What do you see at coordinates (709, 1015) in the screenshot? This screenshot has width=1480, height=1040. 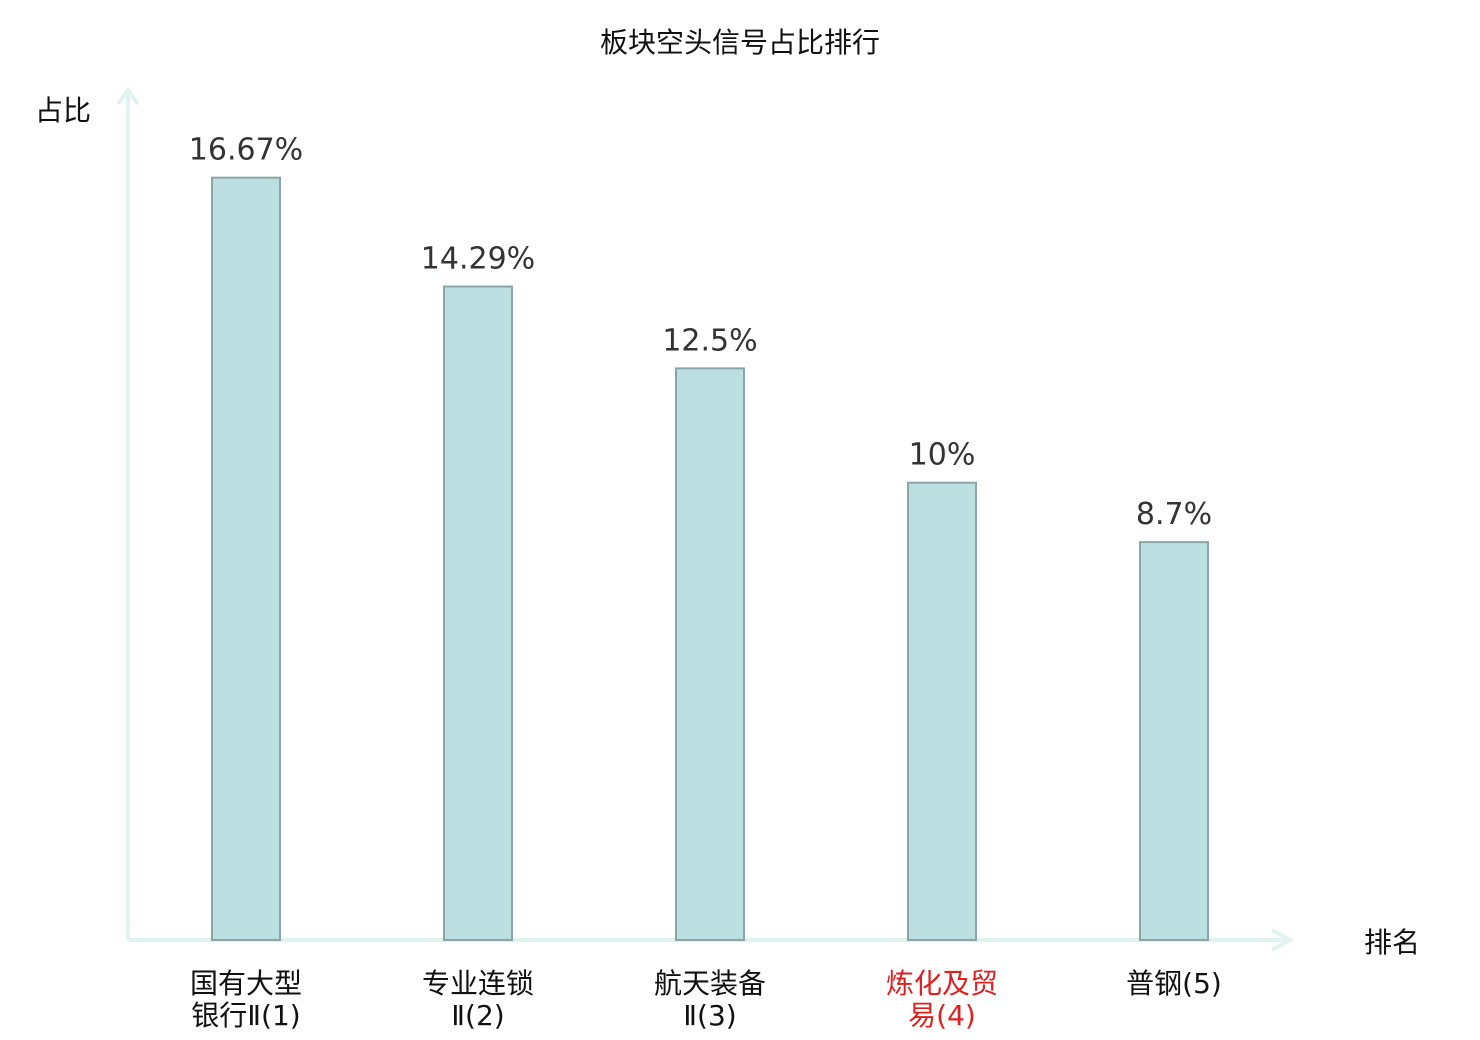 I see `category-label-3-line2: Ⅱ(3)` at bounding box center [709, 1015].